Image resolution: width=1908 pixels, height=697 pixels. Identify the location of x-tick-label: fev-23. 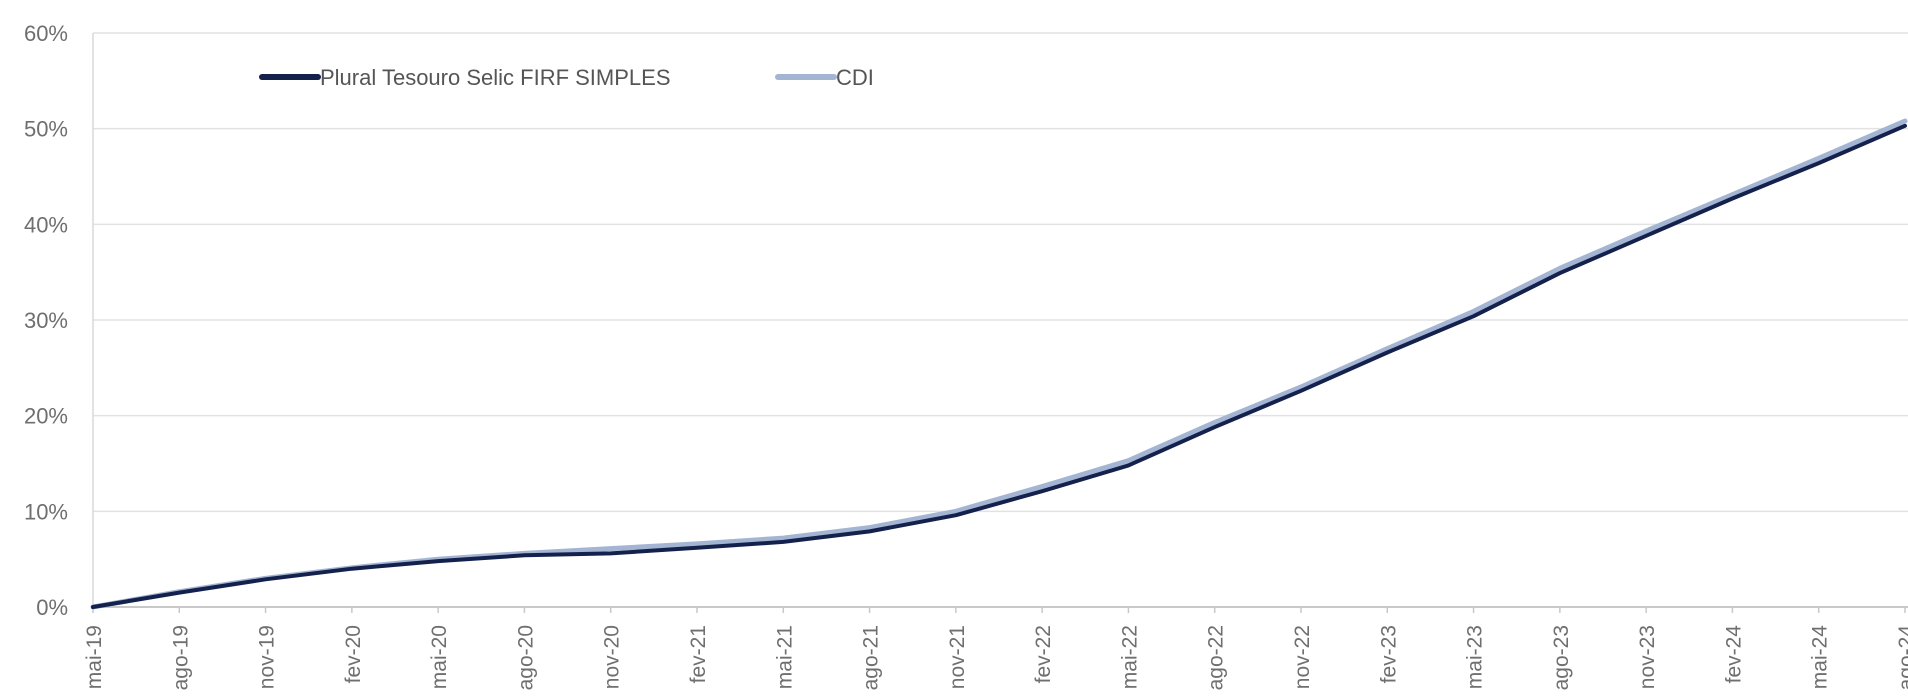
(1388, 654).